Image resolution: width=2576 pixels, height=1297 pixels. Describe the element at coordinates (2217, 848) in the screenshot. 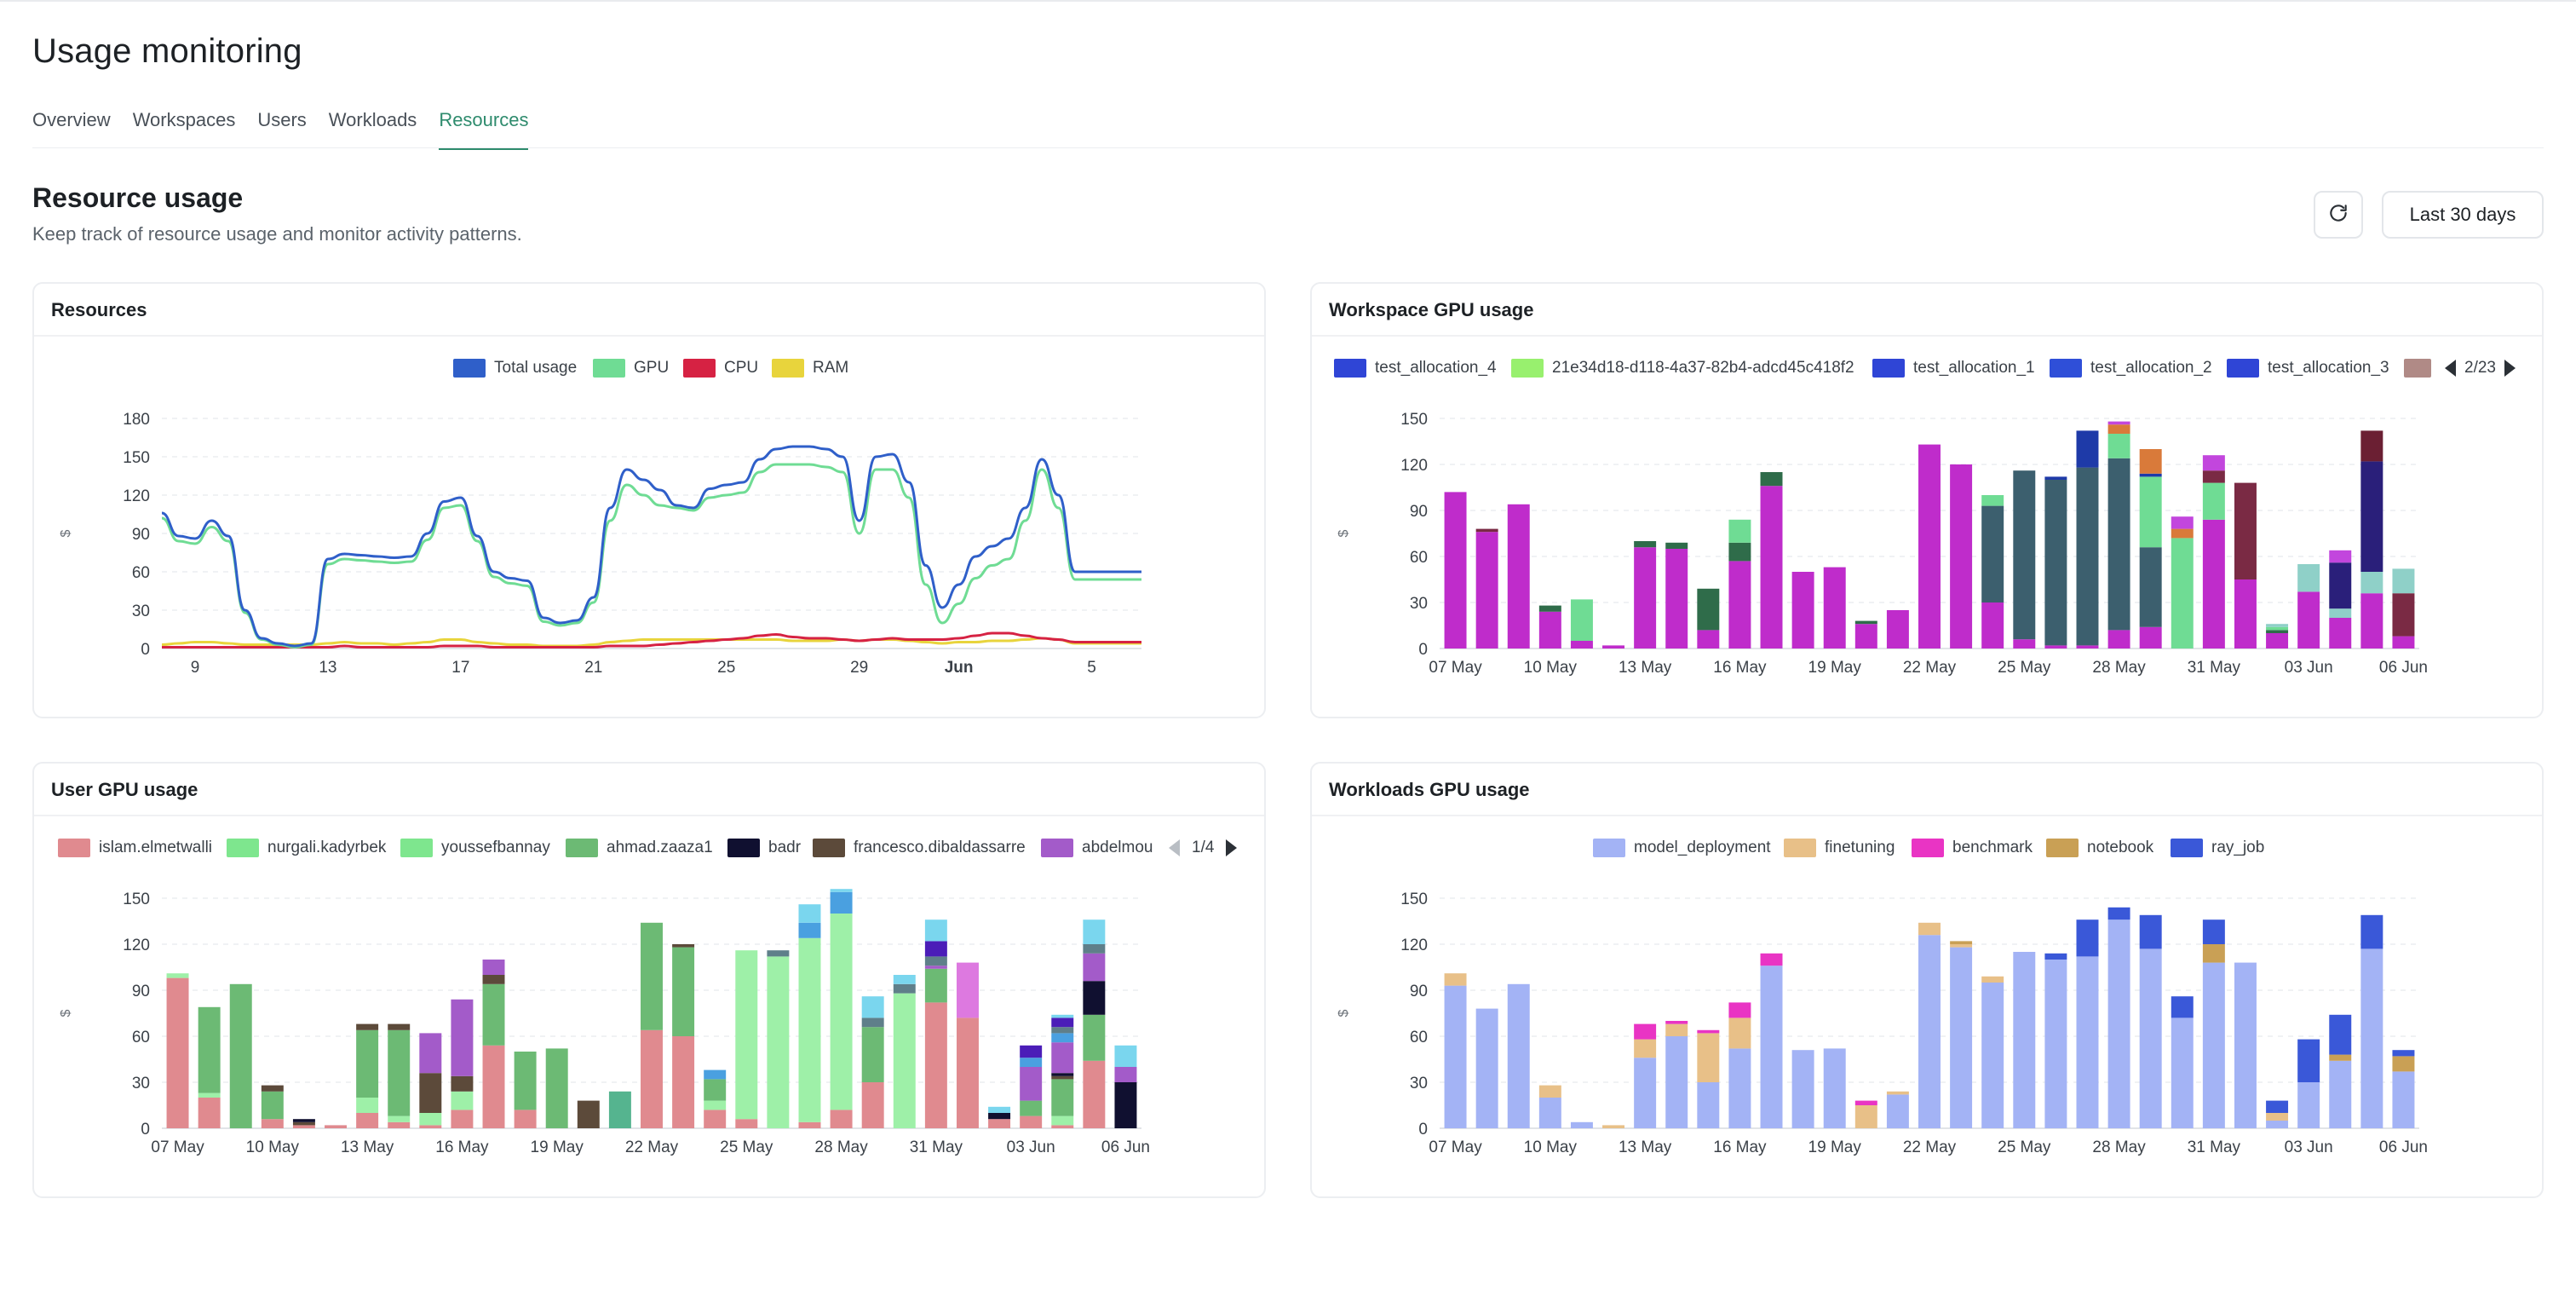

I see `legend-item: ray_job` at that location.